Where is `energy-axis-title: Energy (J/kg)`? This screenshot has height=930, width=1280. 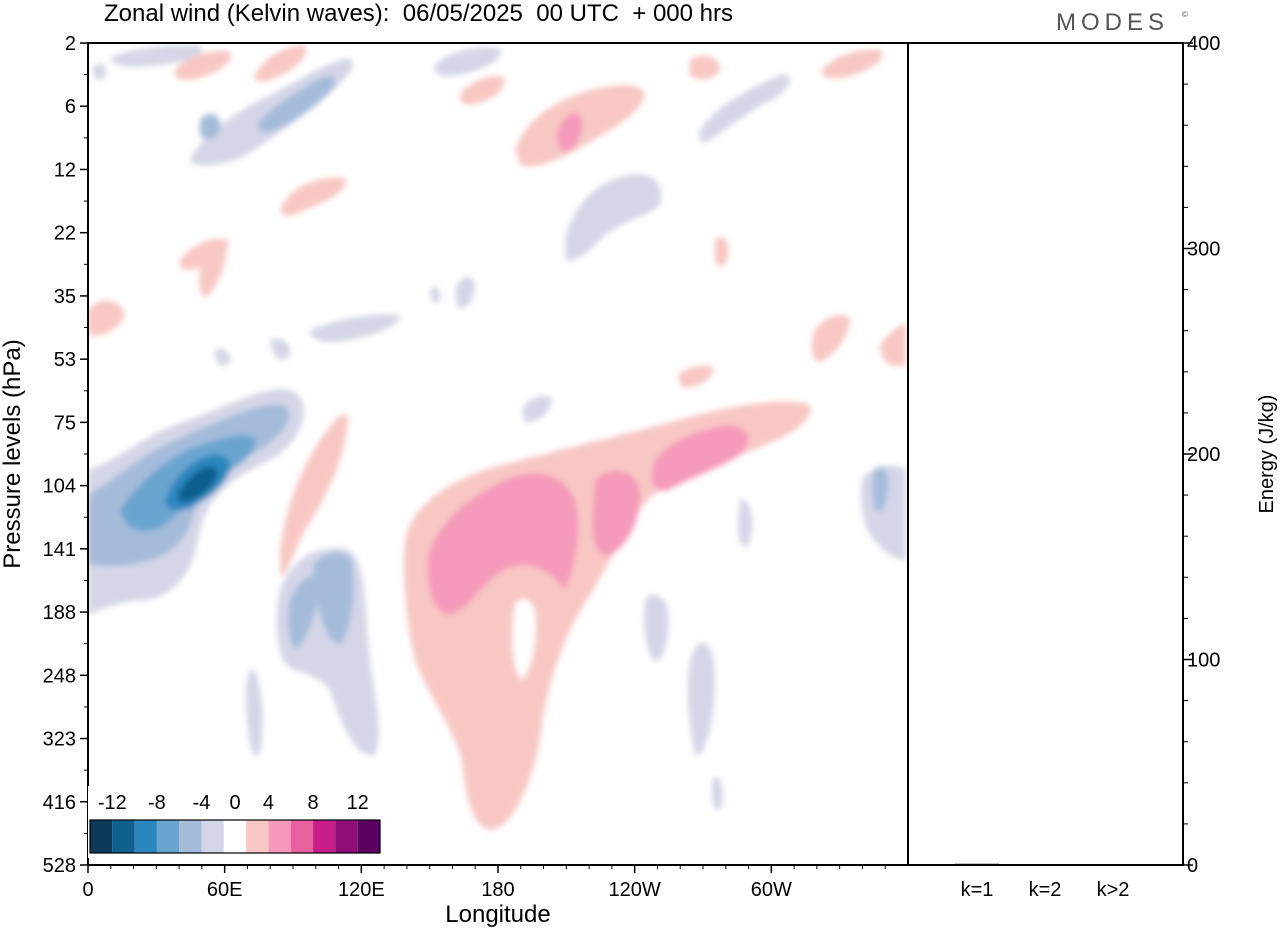
energy-axis-title: Energy (J/kg) is located at coordinates (1267, 454).